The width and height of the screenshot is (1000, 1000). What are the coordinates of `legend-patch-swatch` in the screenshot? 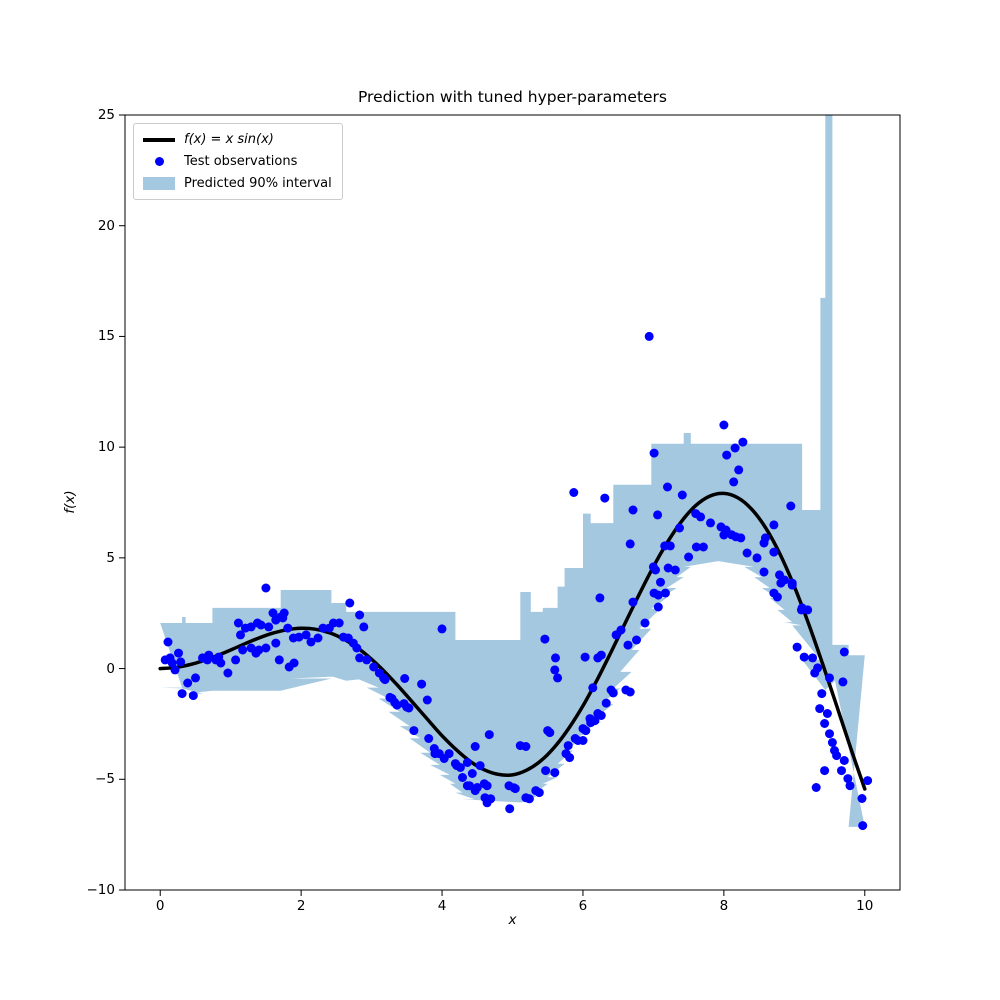 It's located at (159, 183).